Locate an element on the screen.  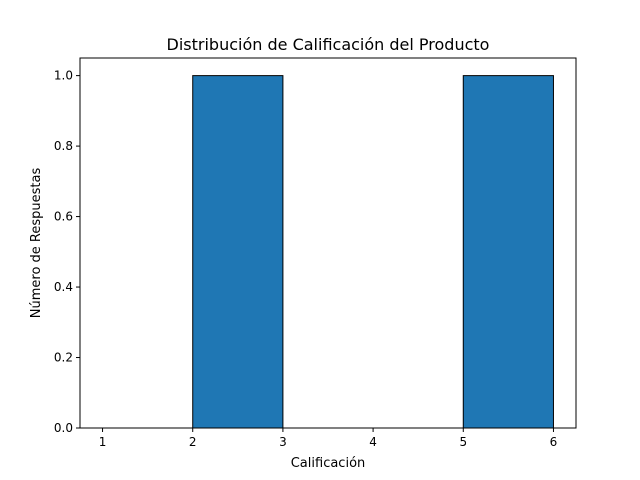
y-axis-label: Número de Respuestas is located at coordinates (36, 243).